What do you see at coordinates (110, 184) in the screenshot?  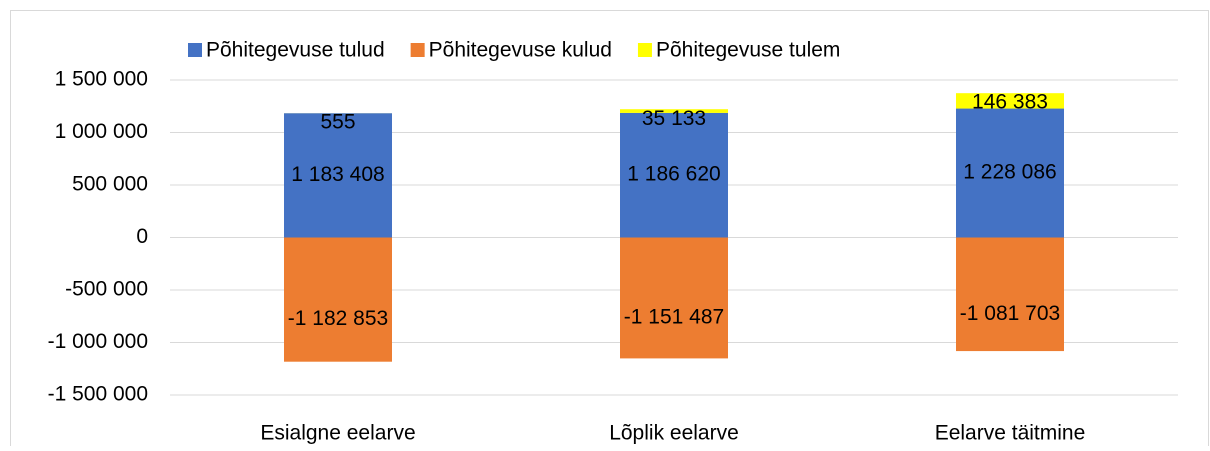 I see `y-tick-label: 500 000` at bounding box center [110, 184].